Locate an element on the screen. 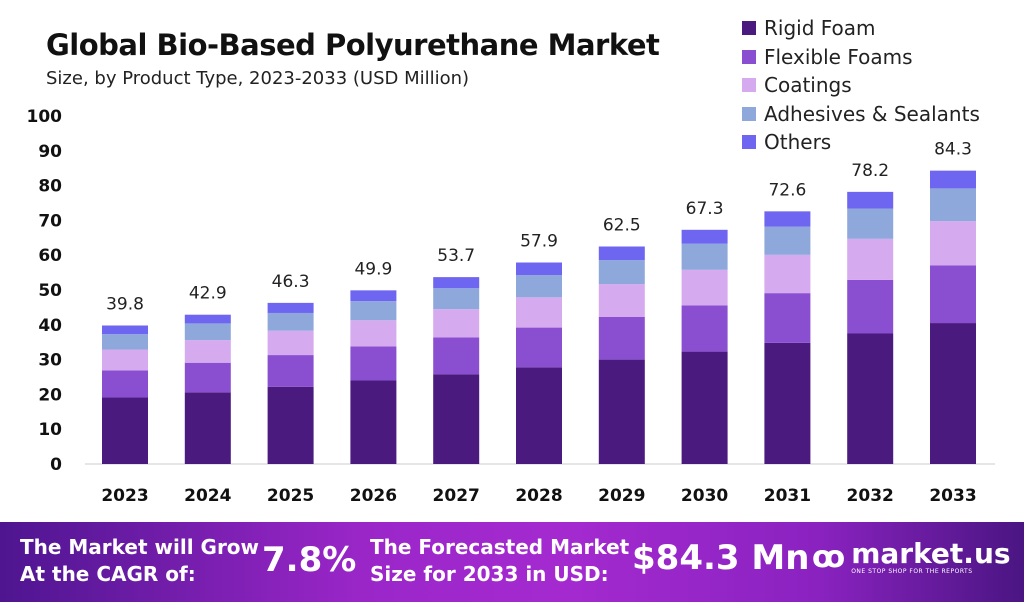  y-tick-label: 20 is located at coordinates (50, 395).